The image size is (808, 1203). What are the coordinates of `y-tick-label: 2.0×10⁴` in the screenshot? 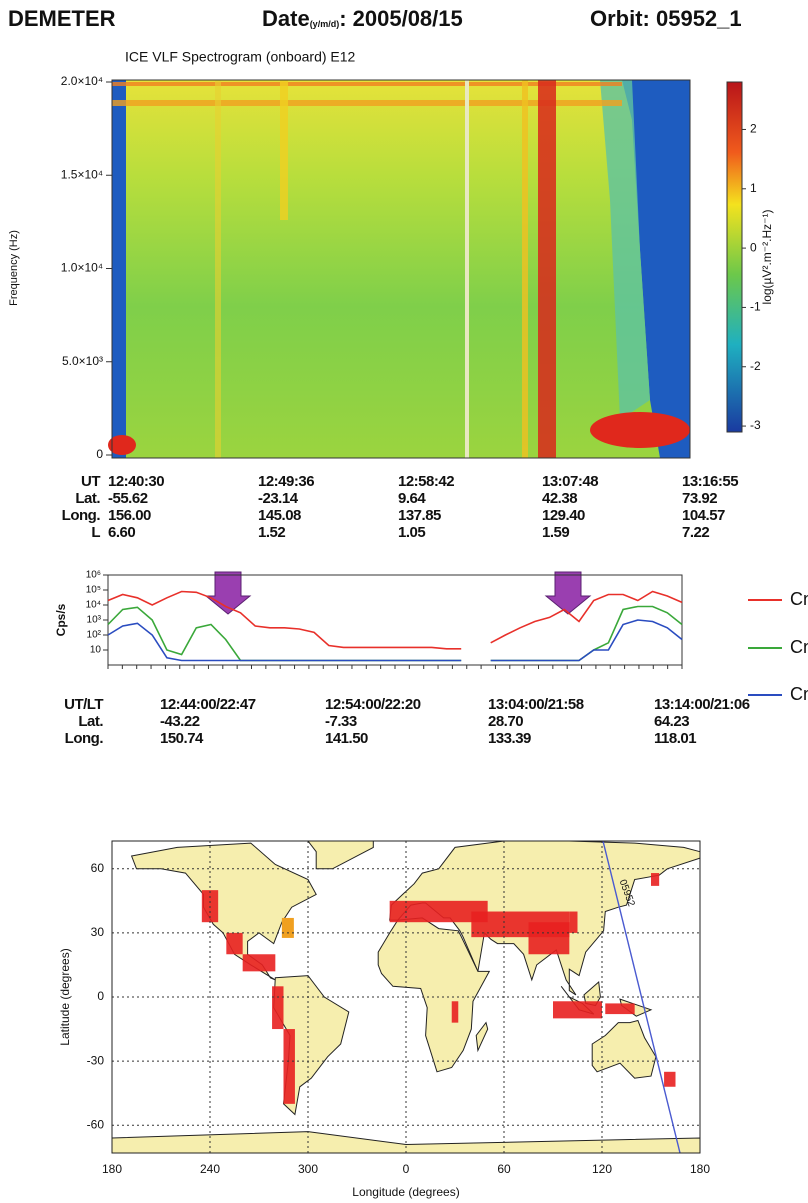 It's located at (82, 81).